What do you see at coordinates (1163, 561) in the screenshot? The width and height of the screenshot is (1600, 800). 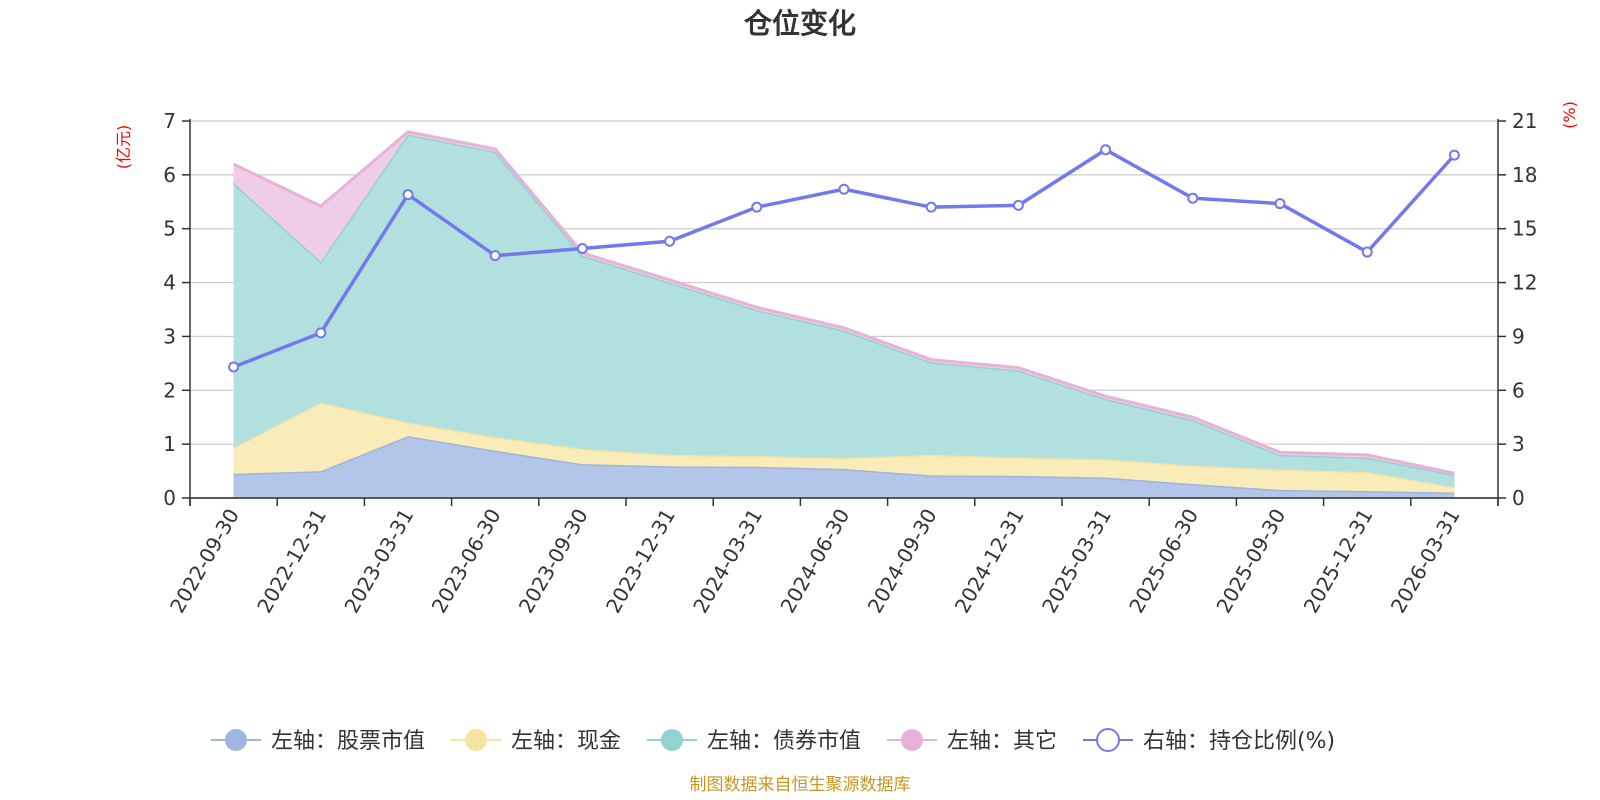 I see `x-tick-label: 2025-06-30` at bounding box center [1163, 561].